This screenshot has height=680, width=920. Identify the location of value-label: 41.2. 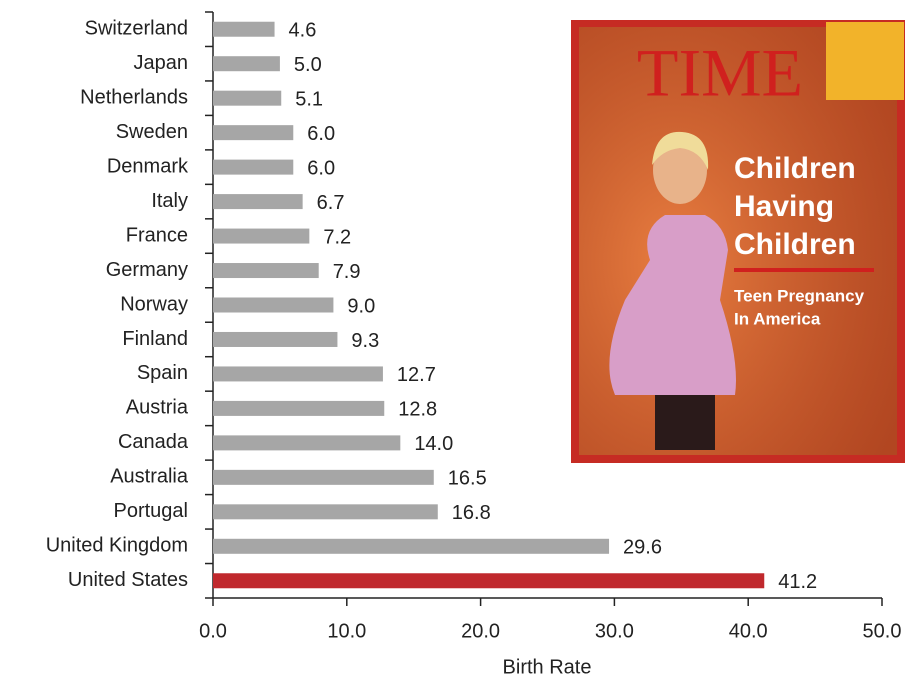
(797, 582).